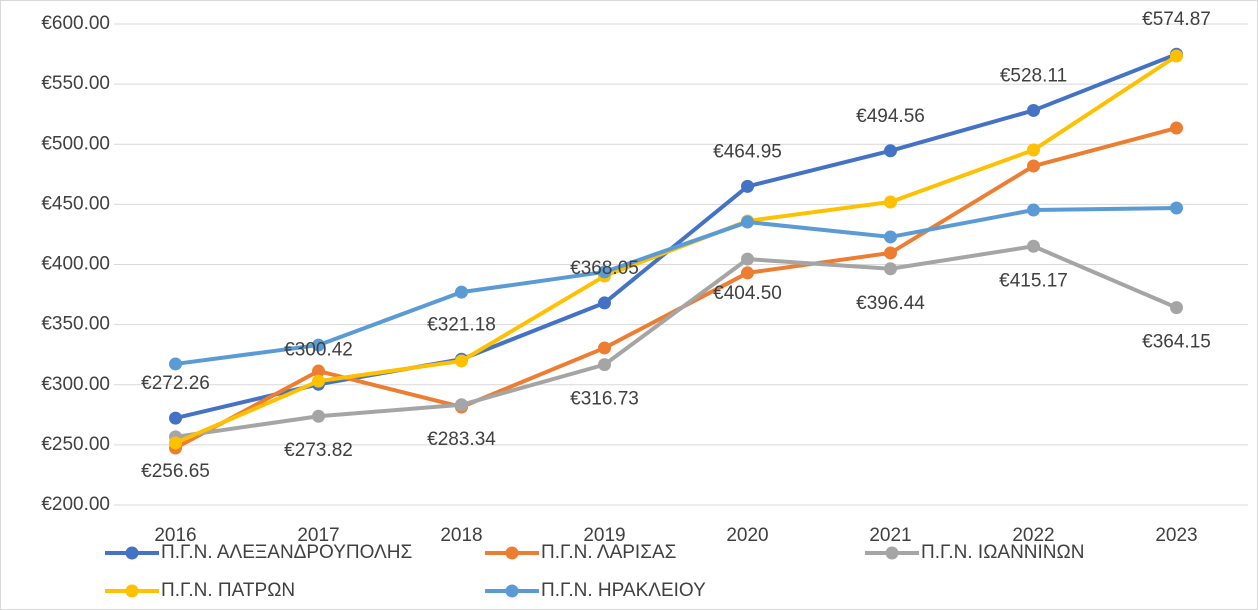 The image size is (1258, 610). I want to click on data-label: €368.05, so click(604, 268).